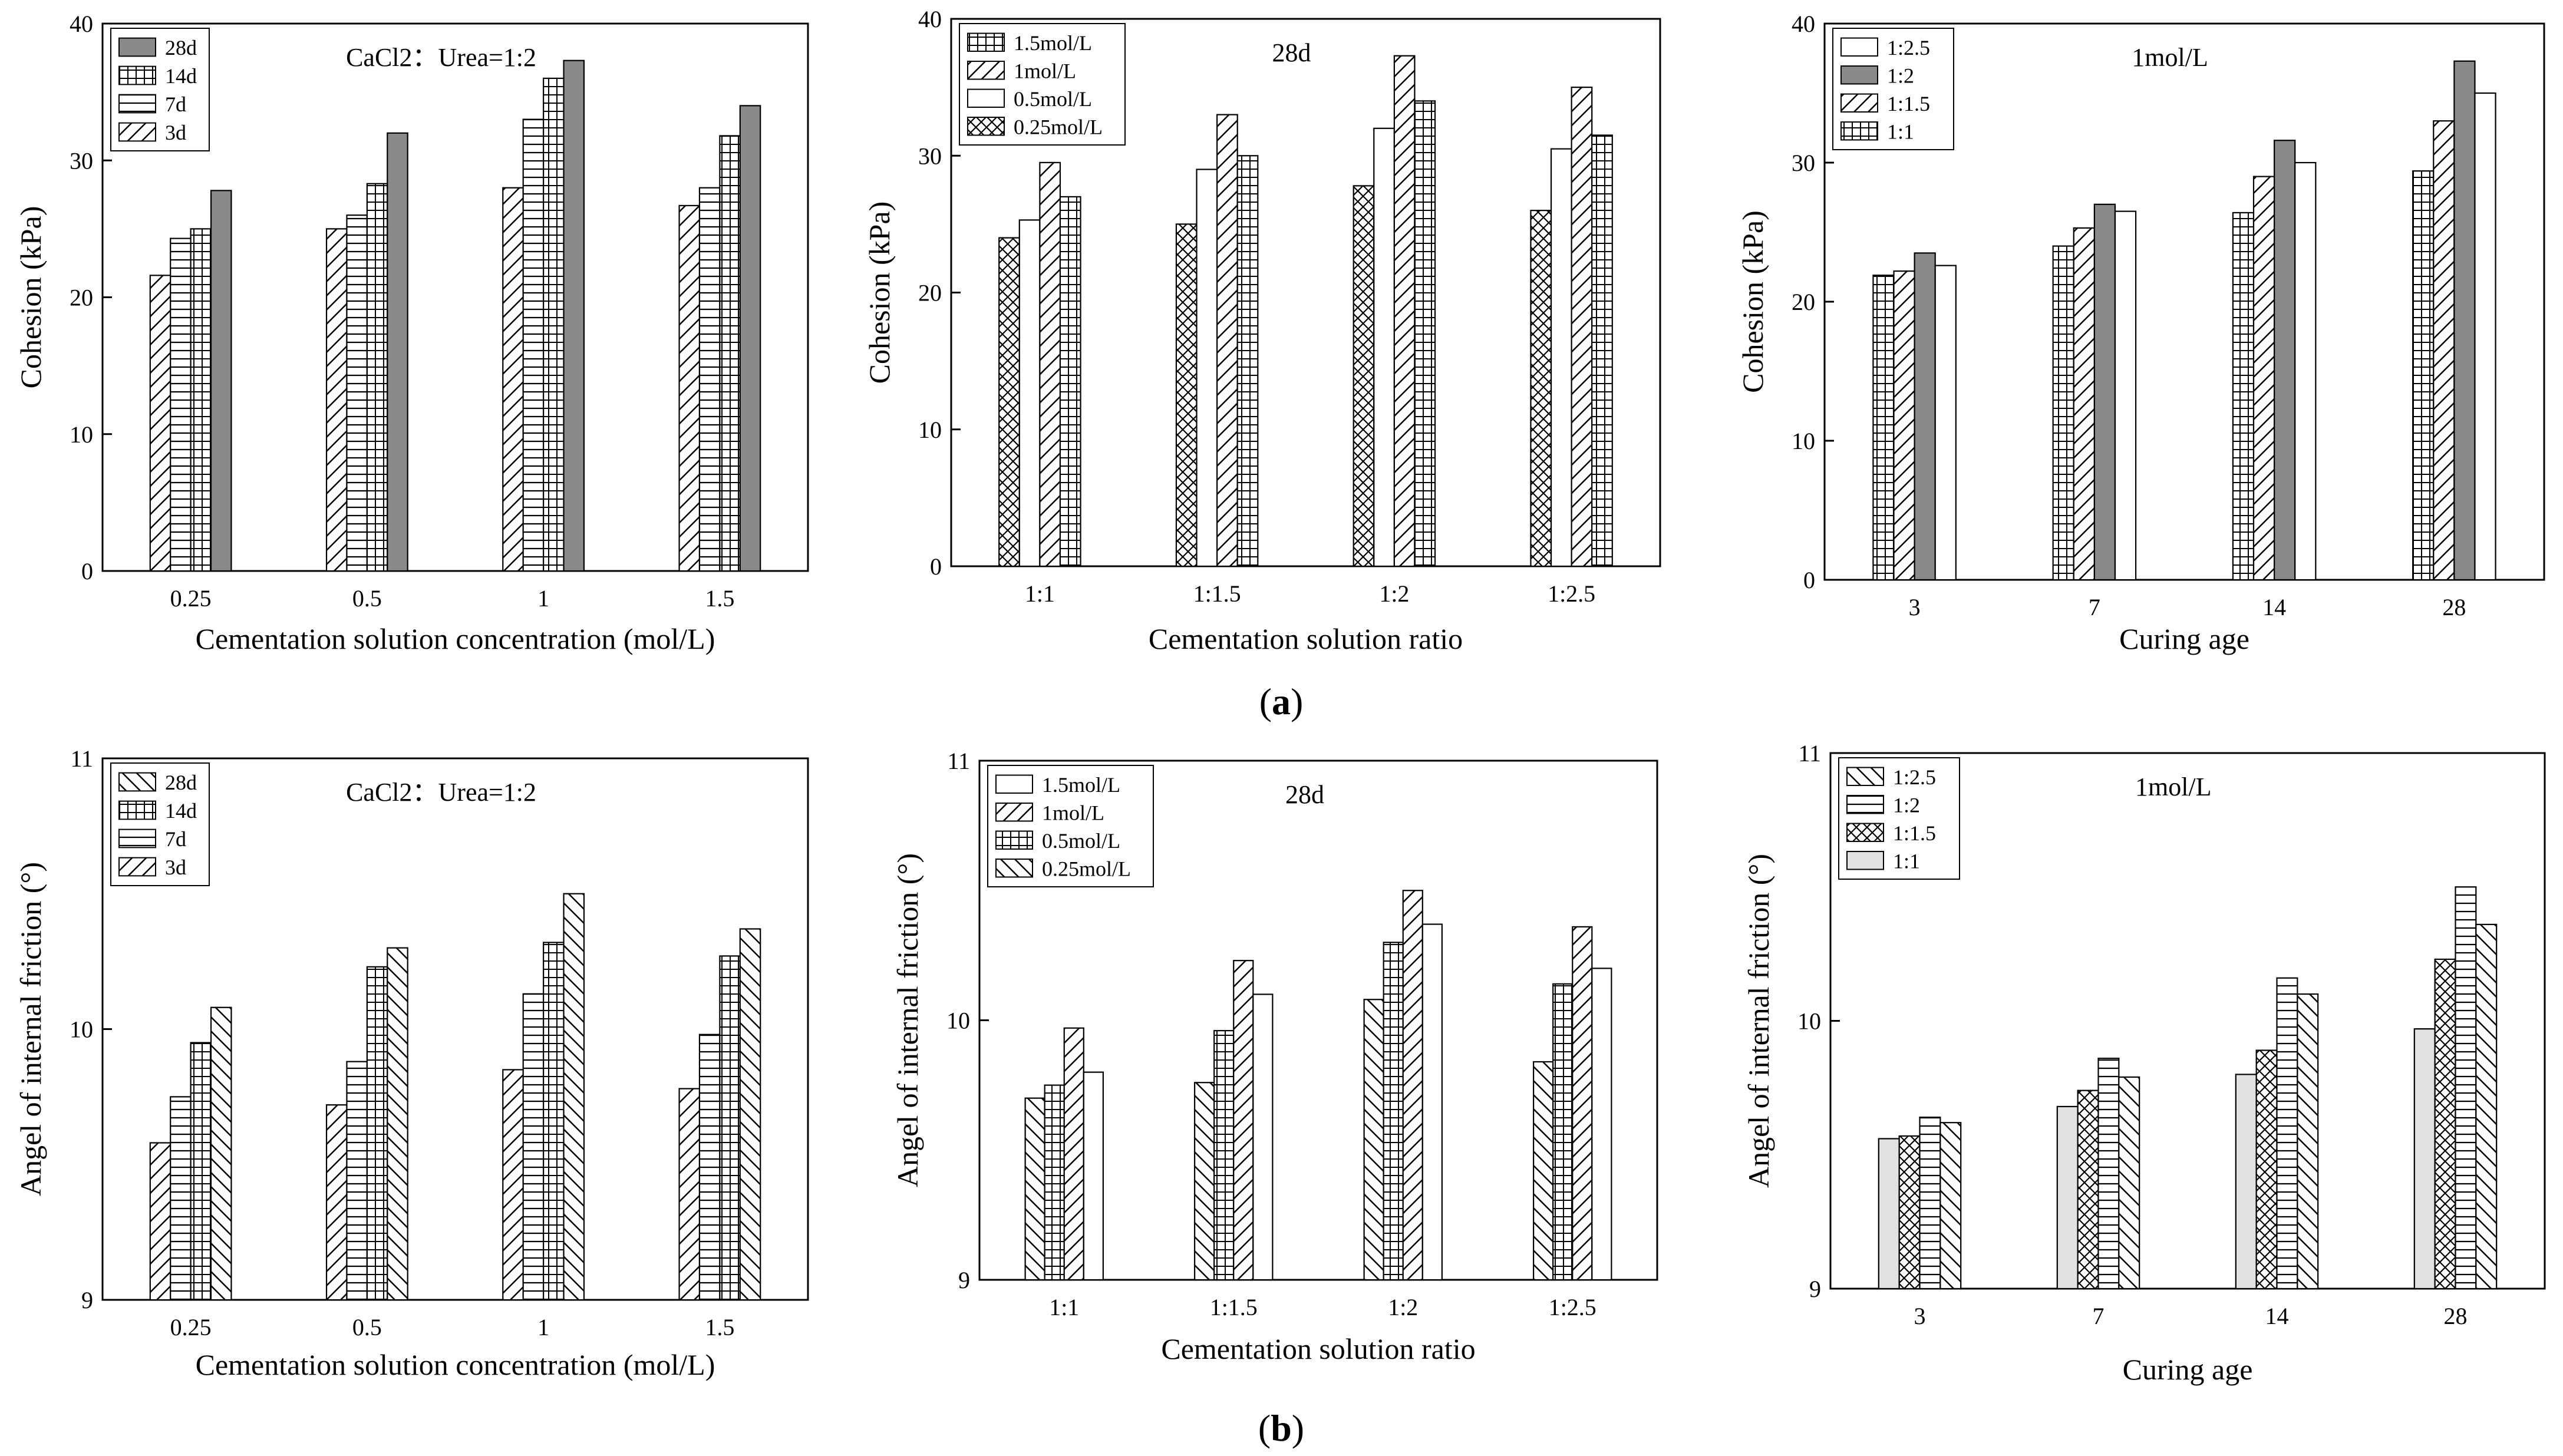 The width and height of the screenshot is (2563, 1456). What do you see at coordinates (1058, 126) in the screenshot?
I see `legend-label: 0.25mol/L` at bounding box center [1058, 126].